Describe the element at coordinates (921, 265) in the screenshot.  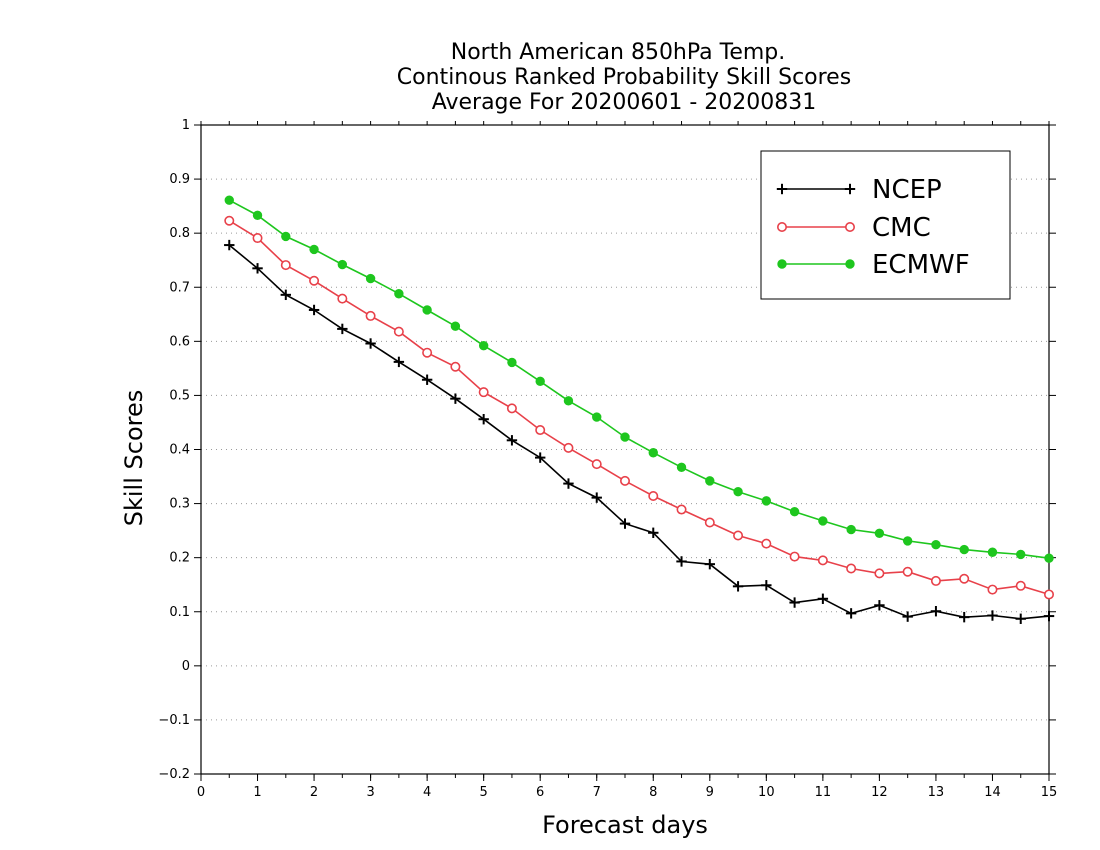
I see `legend-label: ECMWF` at that location.